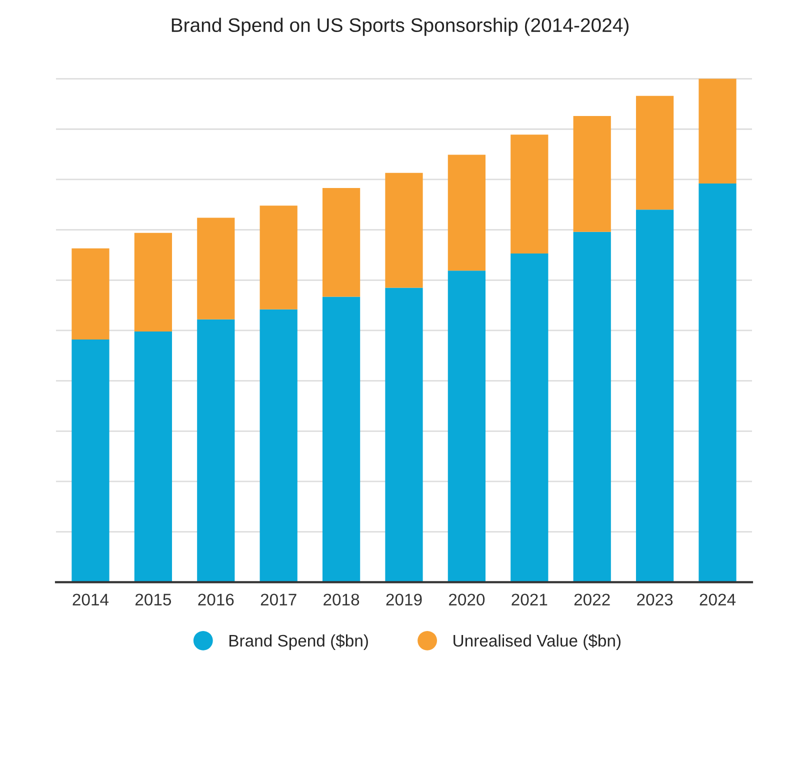 The width and height of the screenshot is (800, 766). What do you see at coordinates (278, 600) in the screenshot?
I see `x-tick-label: 2017` at bounding box center [278, 600].